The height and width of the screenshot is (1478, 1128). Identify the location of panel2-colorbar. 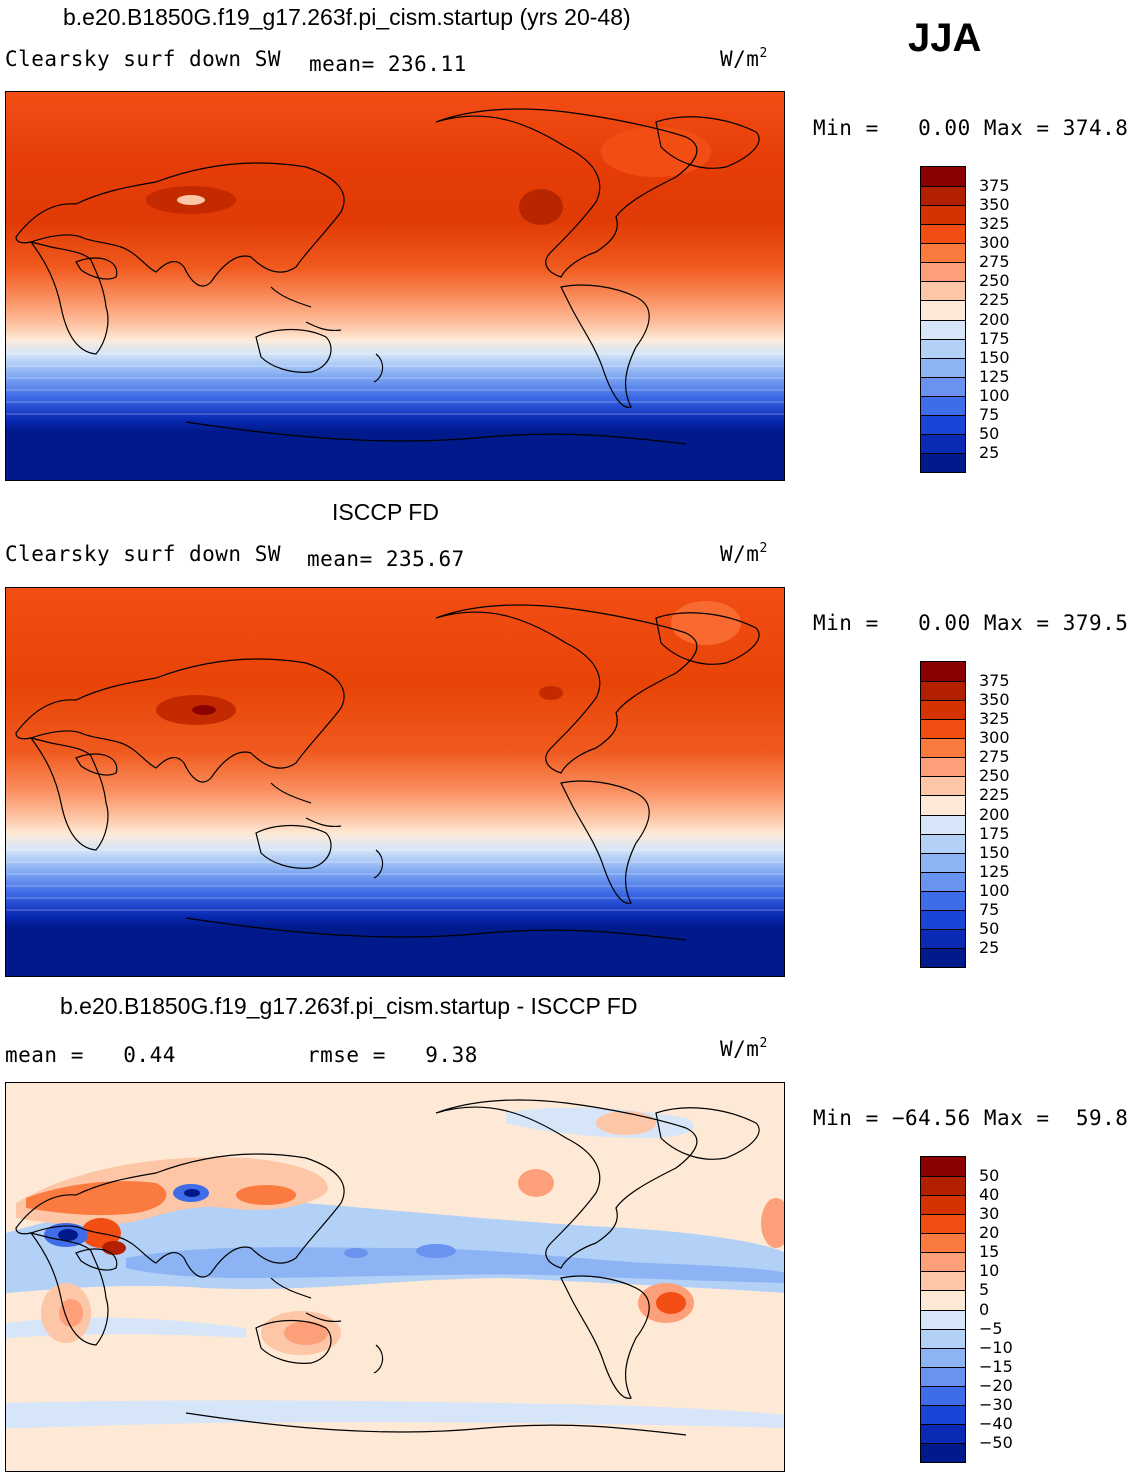
(943, 814).